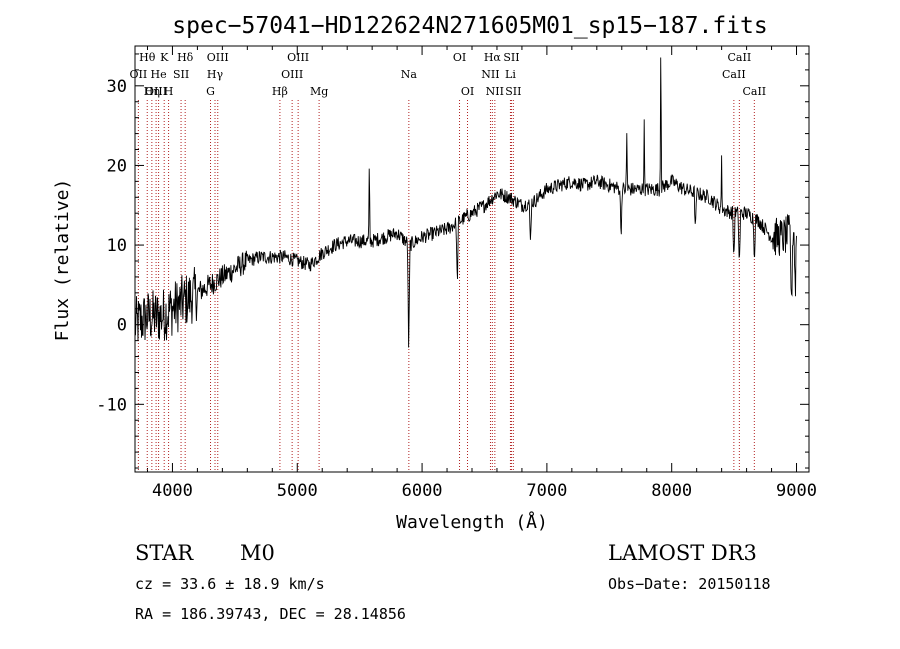 The image size is (900, 649). I want to click on y-tick-label: 20, so click(117, 166).